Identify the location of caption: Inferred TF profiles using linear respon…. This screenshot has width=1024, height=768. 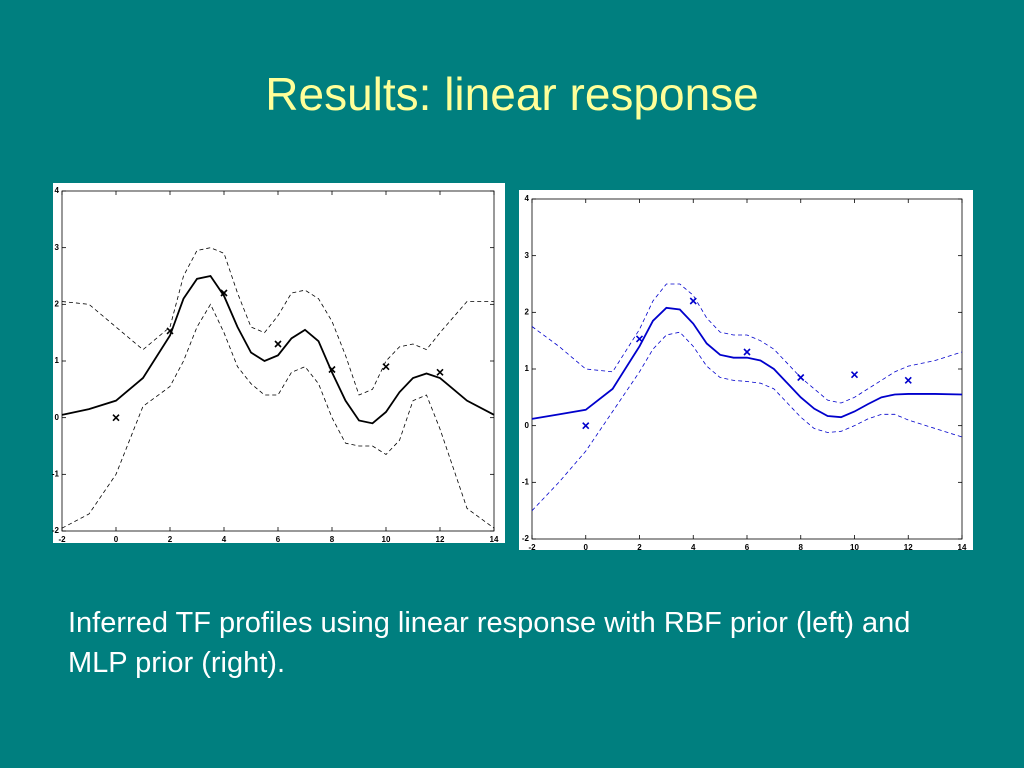
(489, 643).